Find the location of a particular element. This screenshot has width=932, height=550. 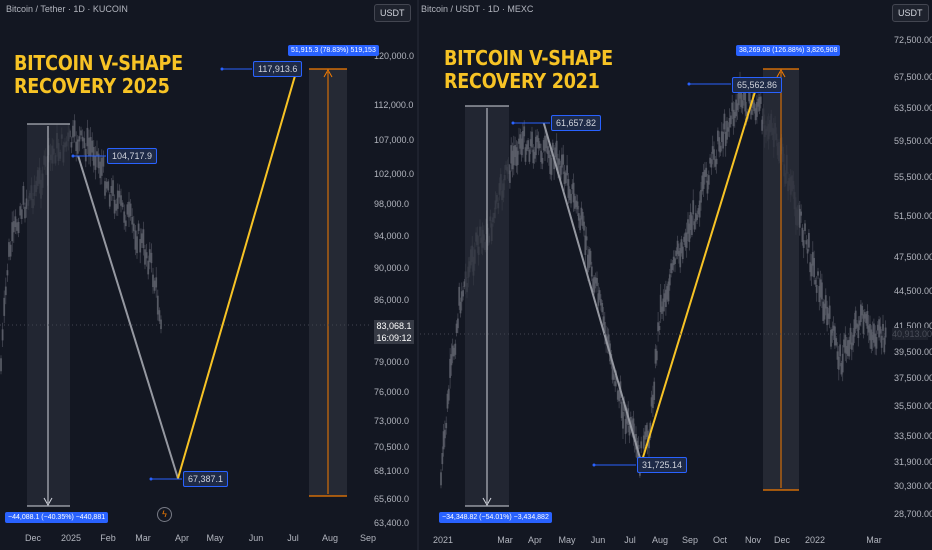

left-x-tick-label: Dec is located at coordinates (33, 538).